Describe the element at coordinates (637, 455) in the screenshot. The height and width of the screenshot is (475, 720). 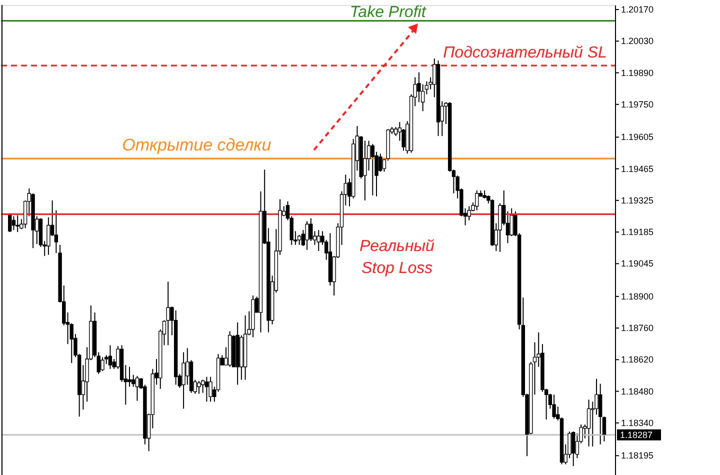
I see `y-tick-label: 1.18195` at that location.